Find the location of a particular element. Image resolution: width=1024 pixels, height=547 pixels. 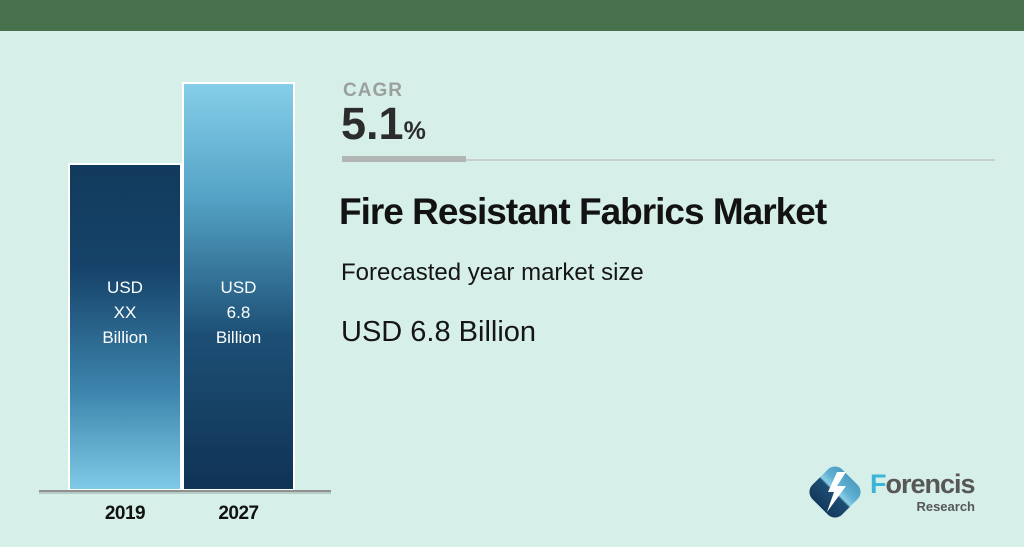

bar-2019-label-line2: XX is located at coordinates (125, 312).